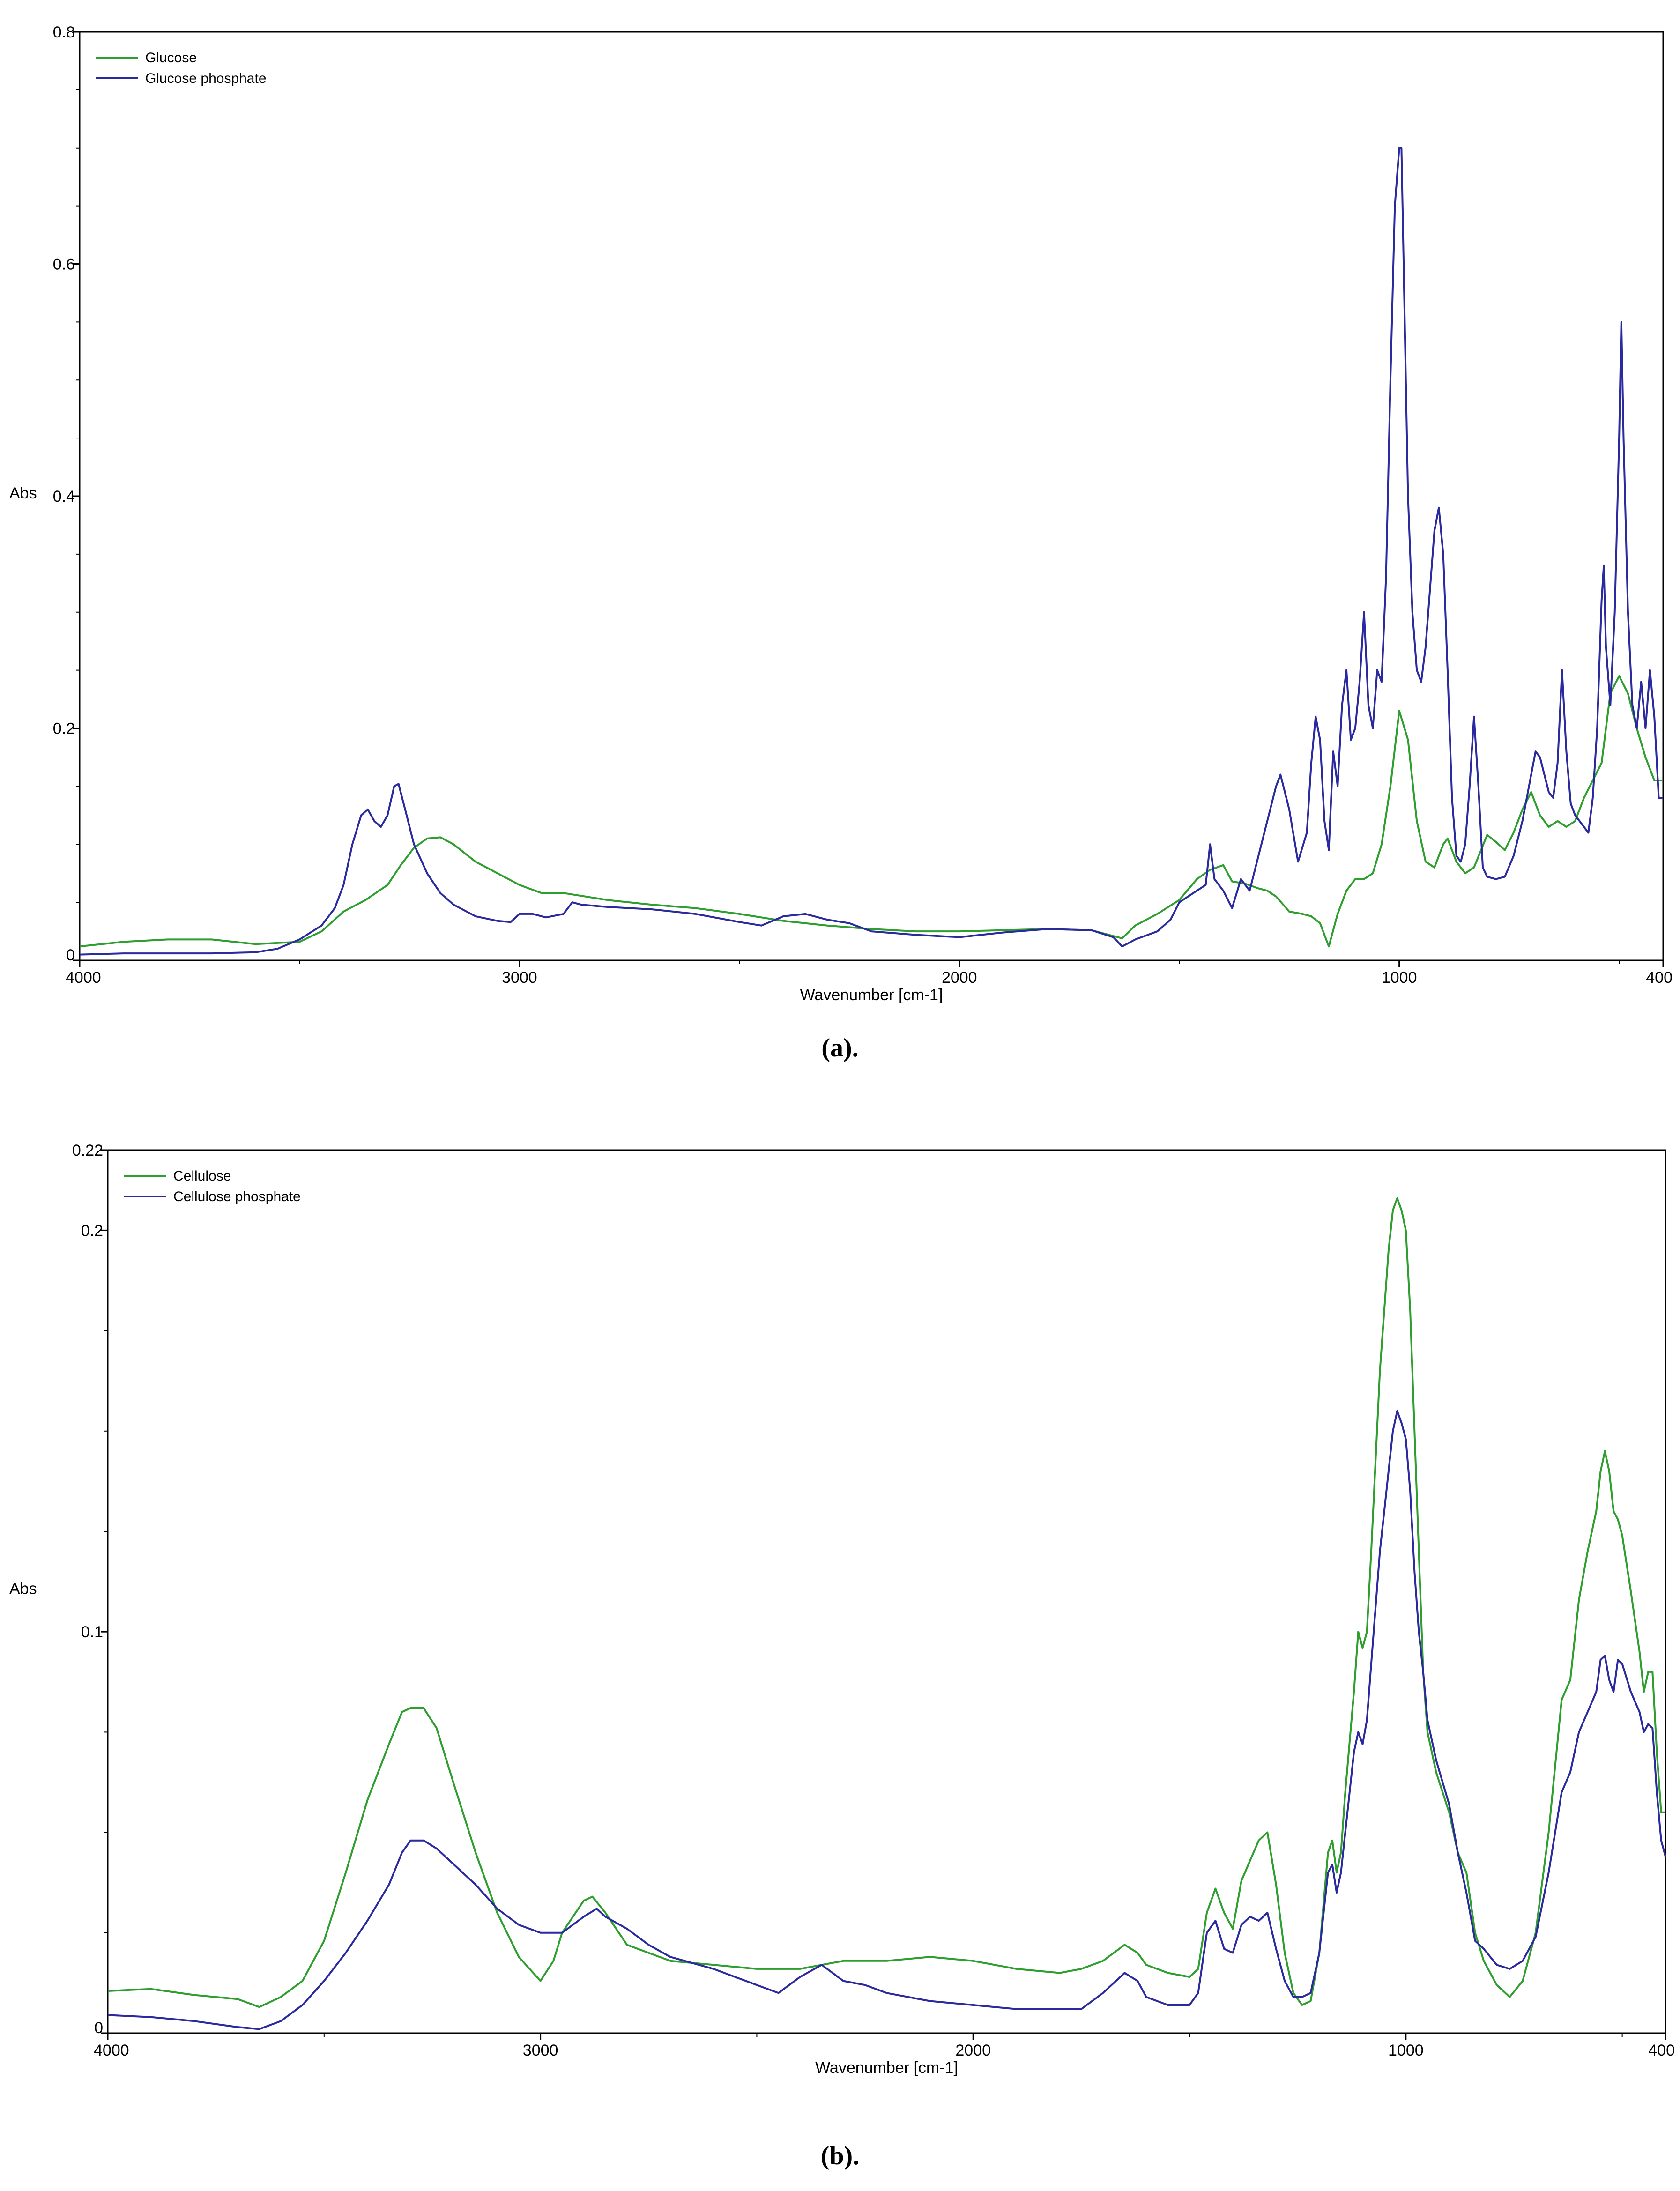  What do you see at coordinates (98, 2028) in the screenshot?
I see `y-tick-label-b: 0` at bounding box center [98, 2028].